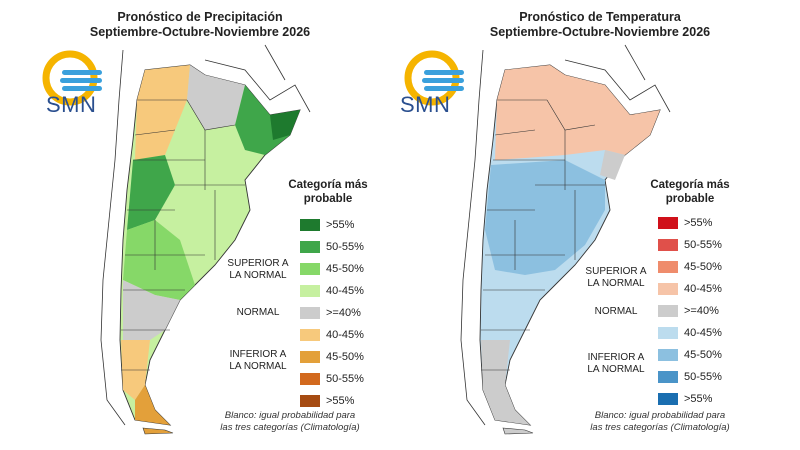 The image size is (800, 450). I want to click on precipitation-legend-title: Categoría más probable, so click(328, 192).